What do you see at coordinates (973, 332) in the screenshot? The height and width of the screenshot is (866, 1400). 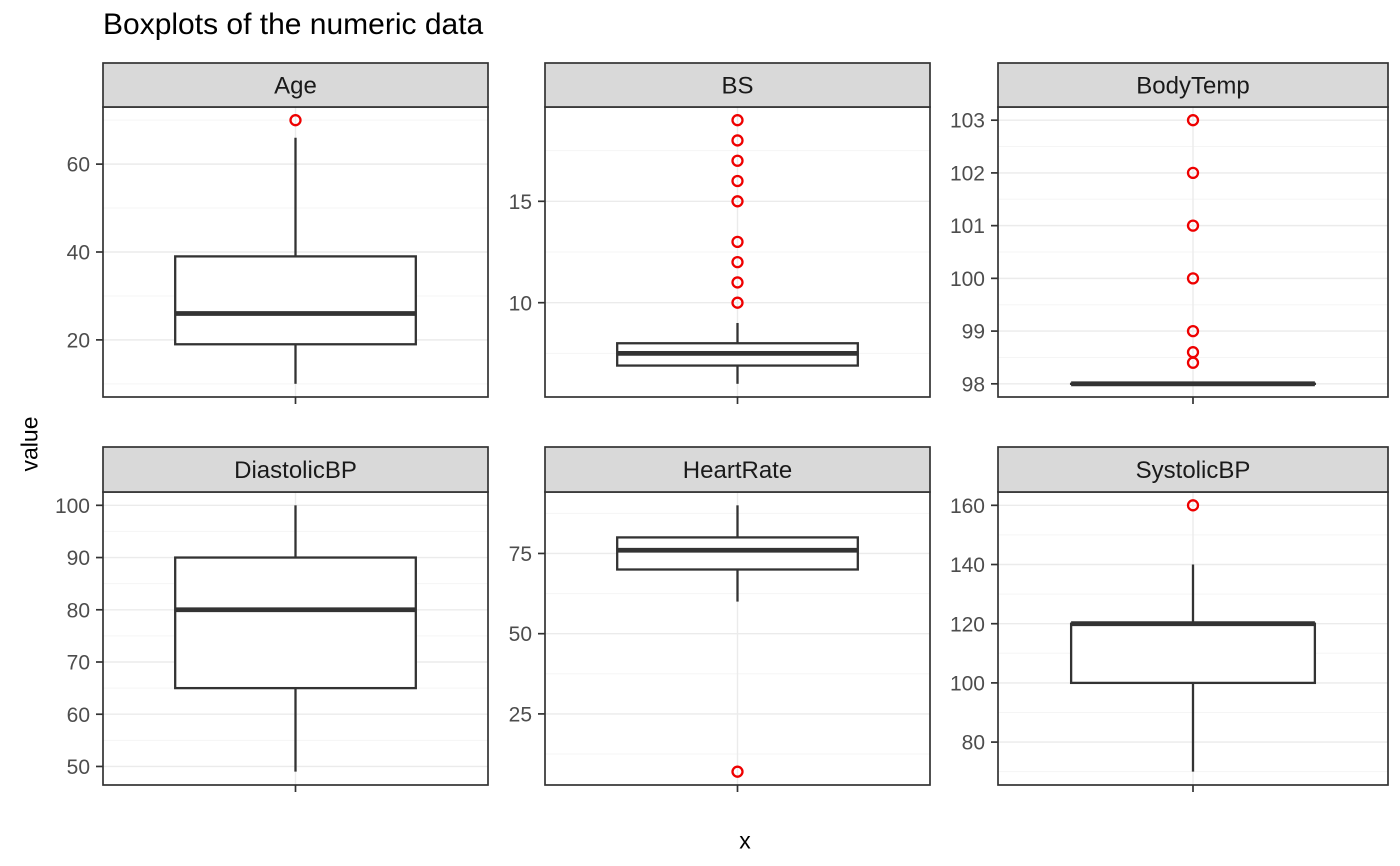 I see `y-axis-tick-label: 99` at bounding box center [973, 332].